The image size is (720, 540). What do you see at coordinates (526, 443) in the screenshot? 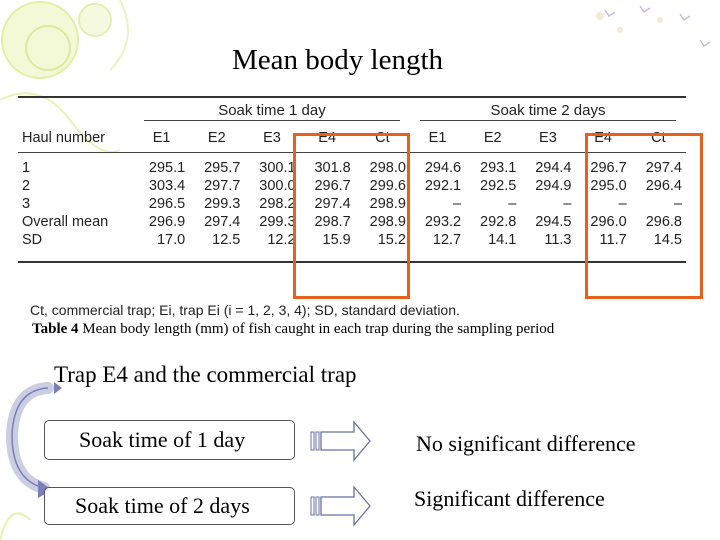
I see `result-soak-1-day: No significant difference` at bounding box center [526, 443].